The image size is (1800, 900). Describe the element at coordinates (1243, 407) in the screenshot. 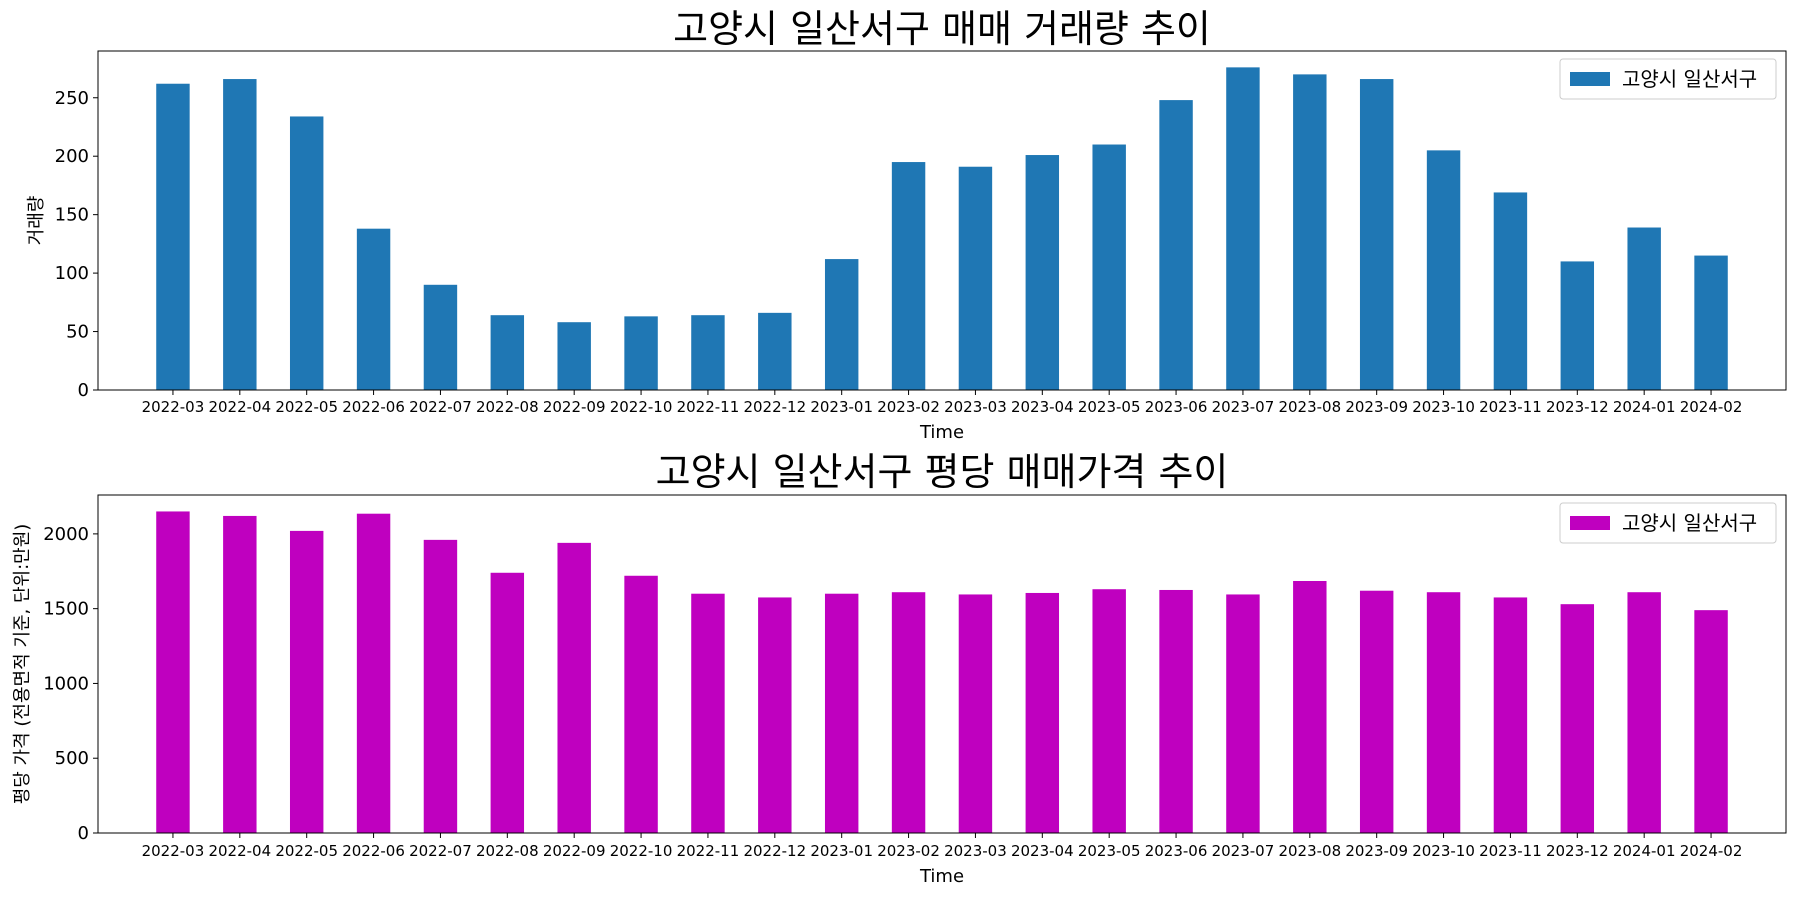

I see `x-tick-label: 2023-07` at that location.